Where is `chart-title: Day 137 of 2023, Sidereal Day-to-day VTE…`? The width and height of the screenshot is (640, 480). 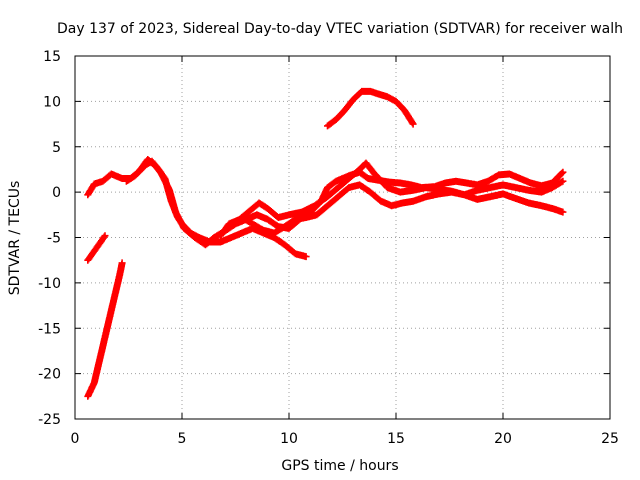
chart-title: Day 137 of 2023, Sidereal Day-to-day VTE… is located at coordinates (340, 29).